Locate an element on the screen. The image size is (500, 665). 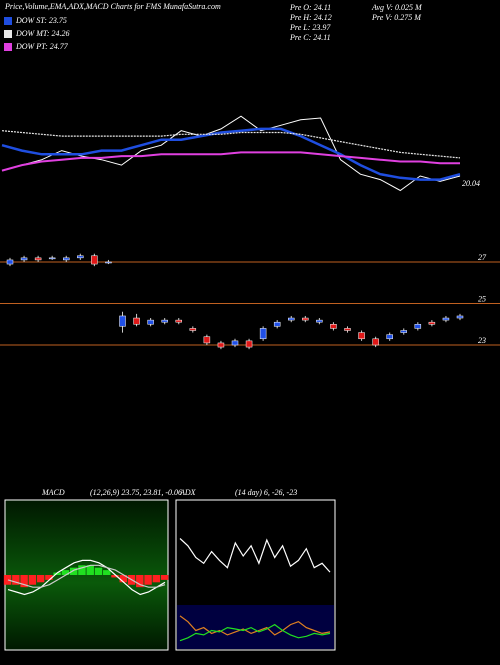
legend-label: DOW MT: 24.26 is located at coordinates (42, 33).